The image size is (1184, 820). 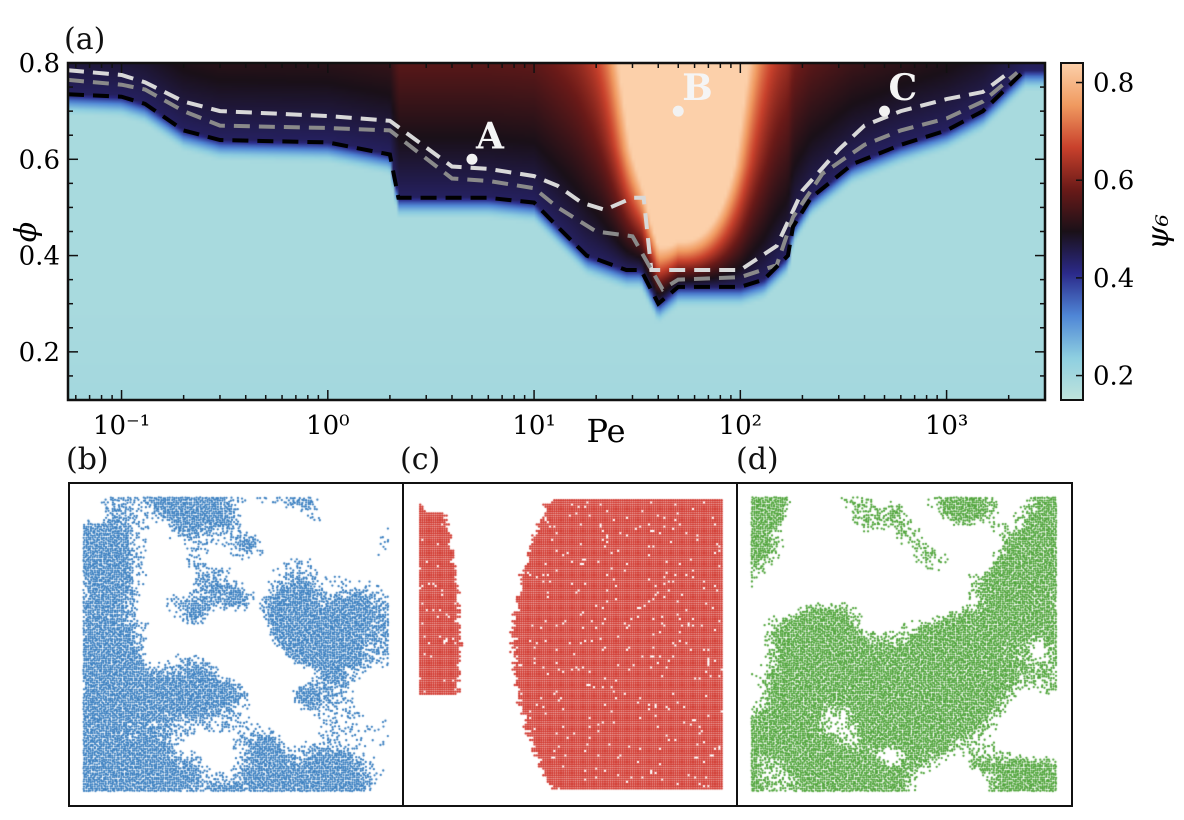 I want to click on y-tick-label: 0.6, so click(x=39, y=160).